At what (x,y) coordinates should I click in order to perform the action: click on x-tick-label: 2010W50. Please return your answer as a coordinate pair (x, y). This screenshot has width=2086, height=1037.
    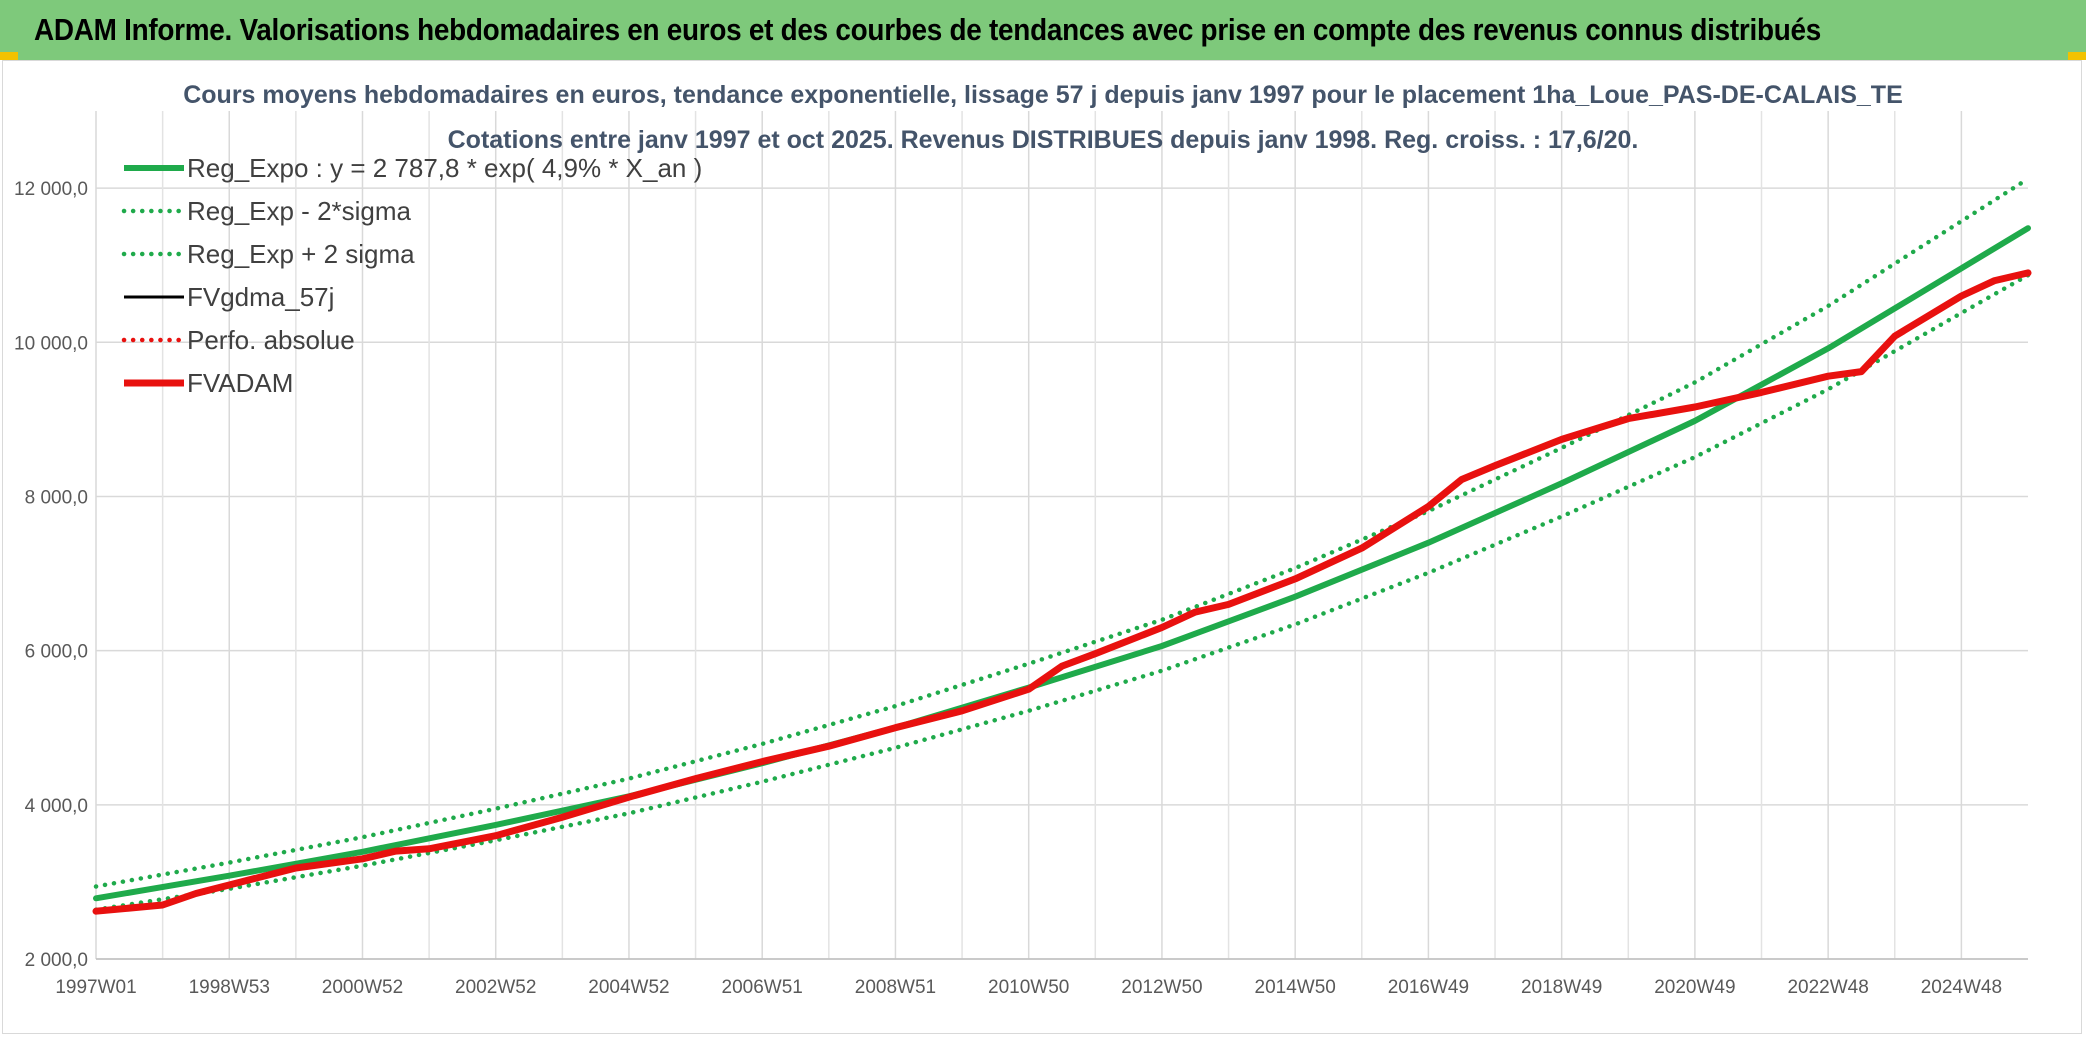
    Looking at the image, I should click on (1028, 987).